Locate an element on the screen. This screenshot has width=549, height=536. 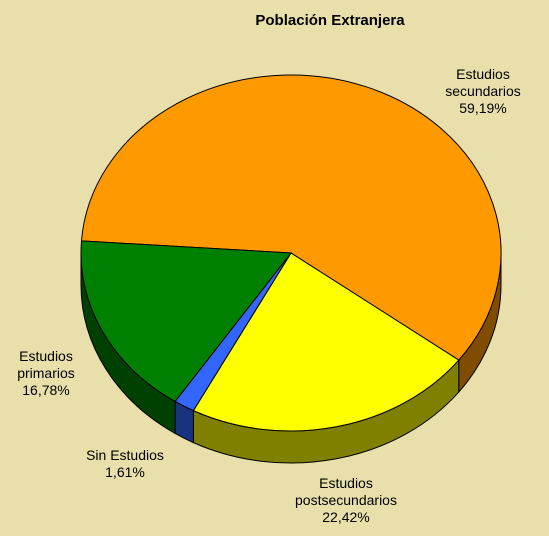
value-label: 22,42% is located at coordinates (346, 517).